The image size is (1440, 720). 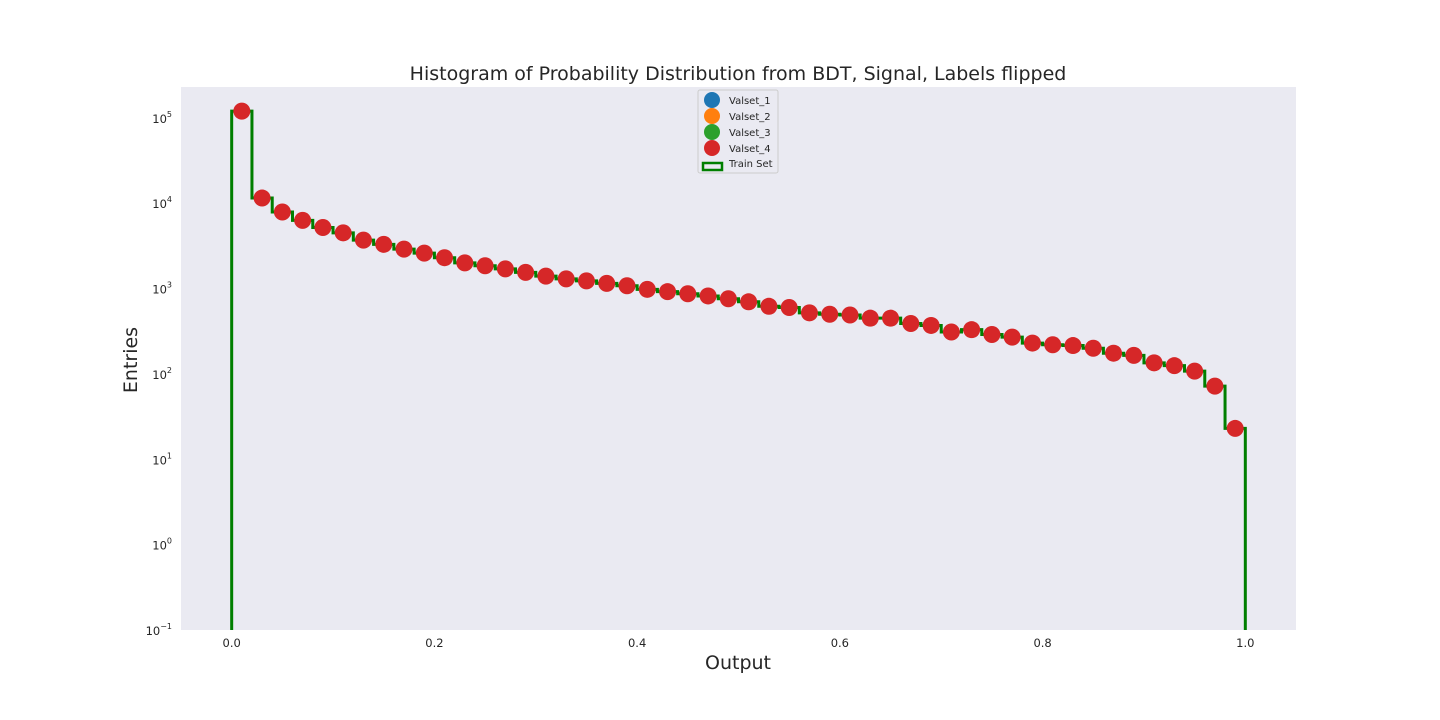 I want to click on x-tick-label: 0.6, so click(x=840, y=643).